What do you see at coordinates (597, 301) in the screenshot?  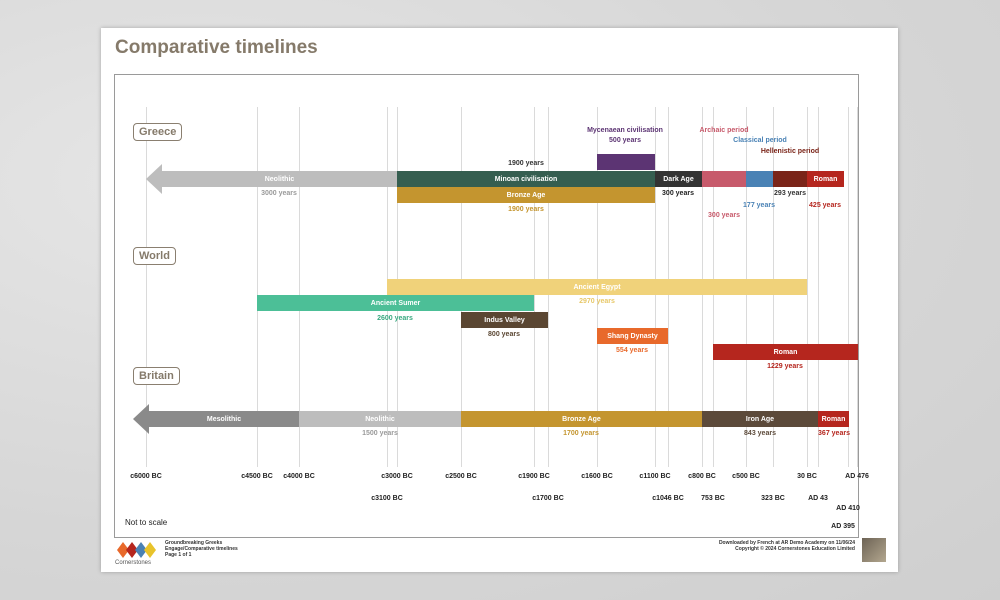 I see `world-egypt-years: 2970 years` at bounding box center [597, 301].